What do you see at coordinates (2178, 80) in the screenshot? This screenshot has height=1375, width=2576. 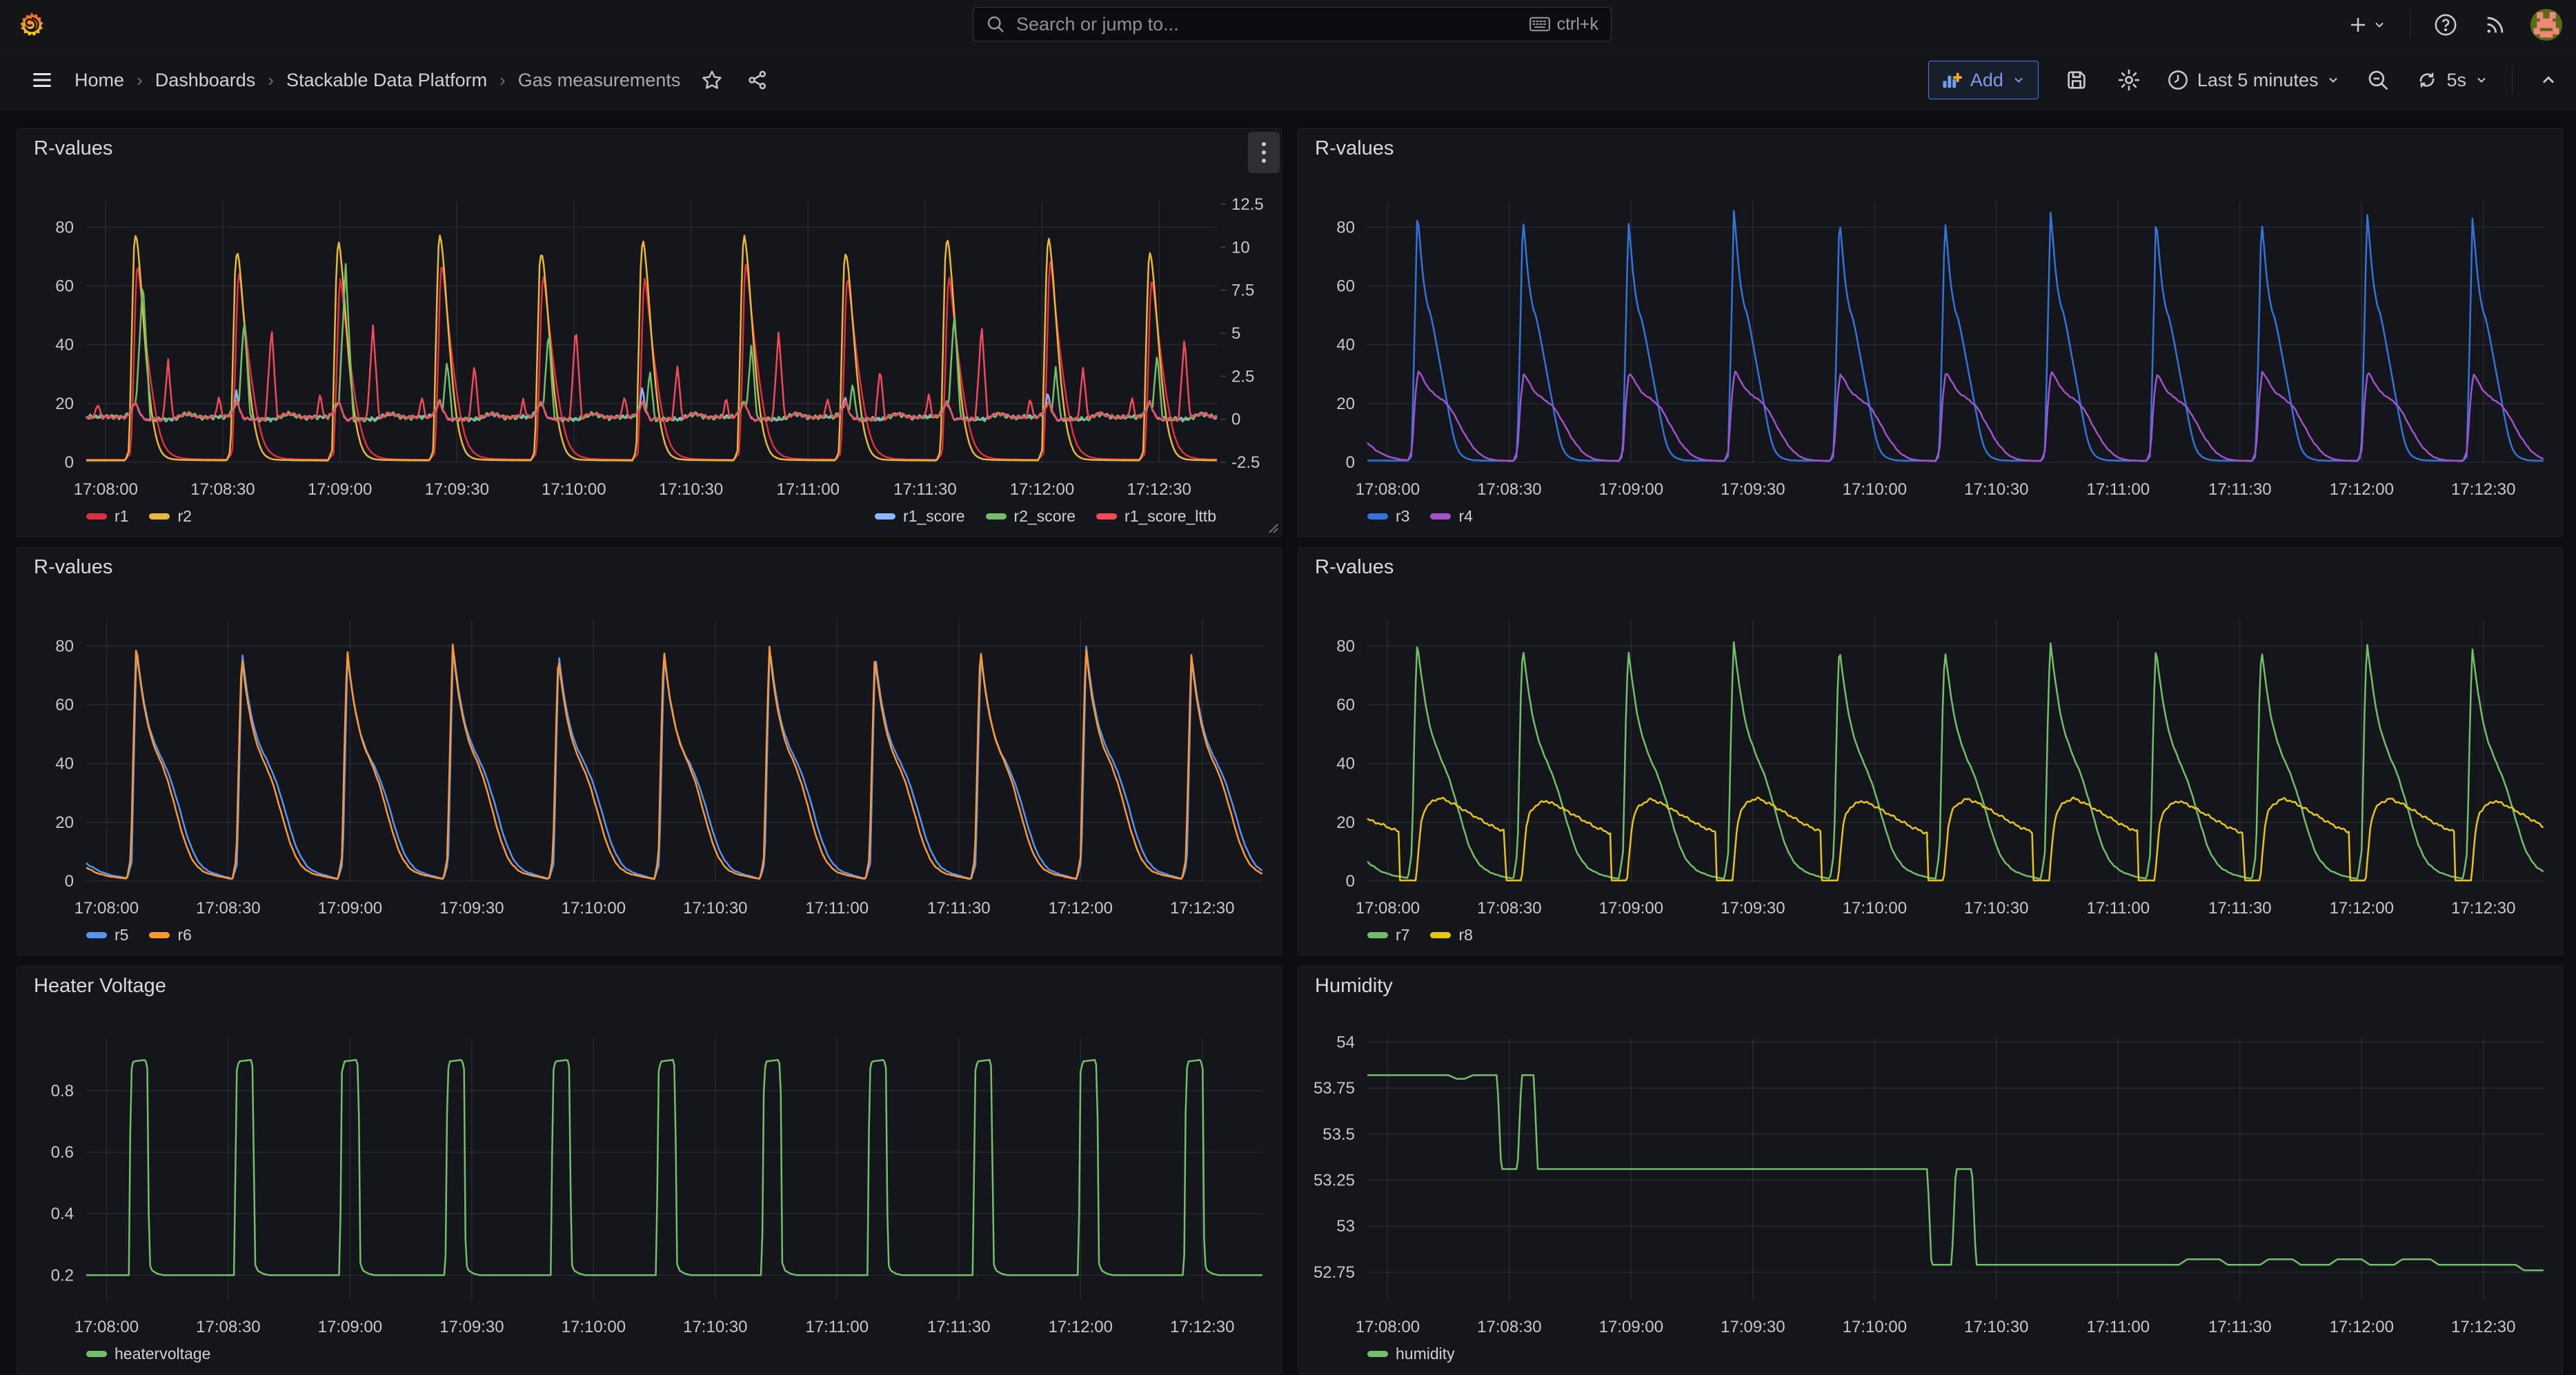 I see `clock-icon` at bounding box center [2178, 80].